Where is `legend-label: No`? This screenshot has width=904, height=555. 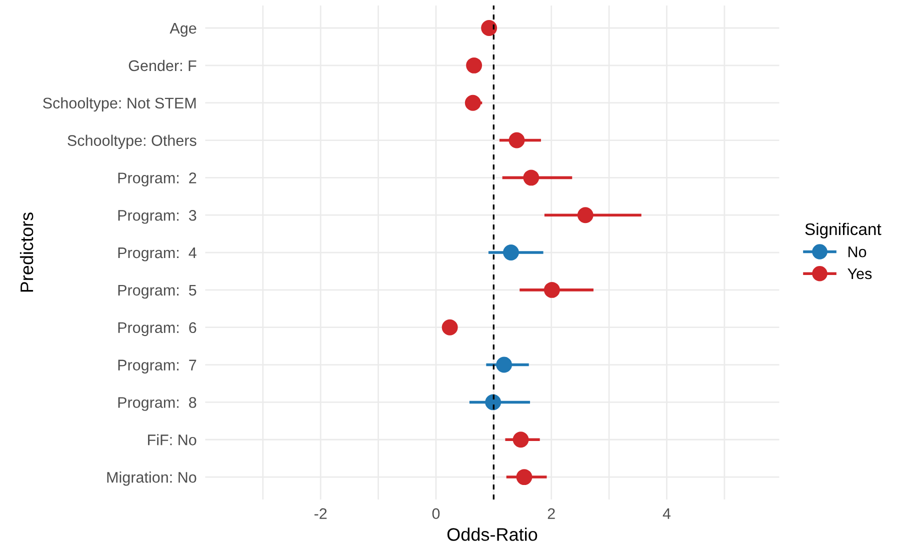 legend-label: No is located at coordinates (857, 252).